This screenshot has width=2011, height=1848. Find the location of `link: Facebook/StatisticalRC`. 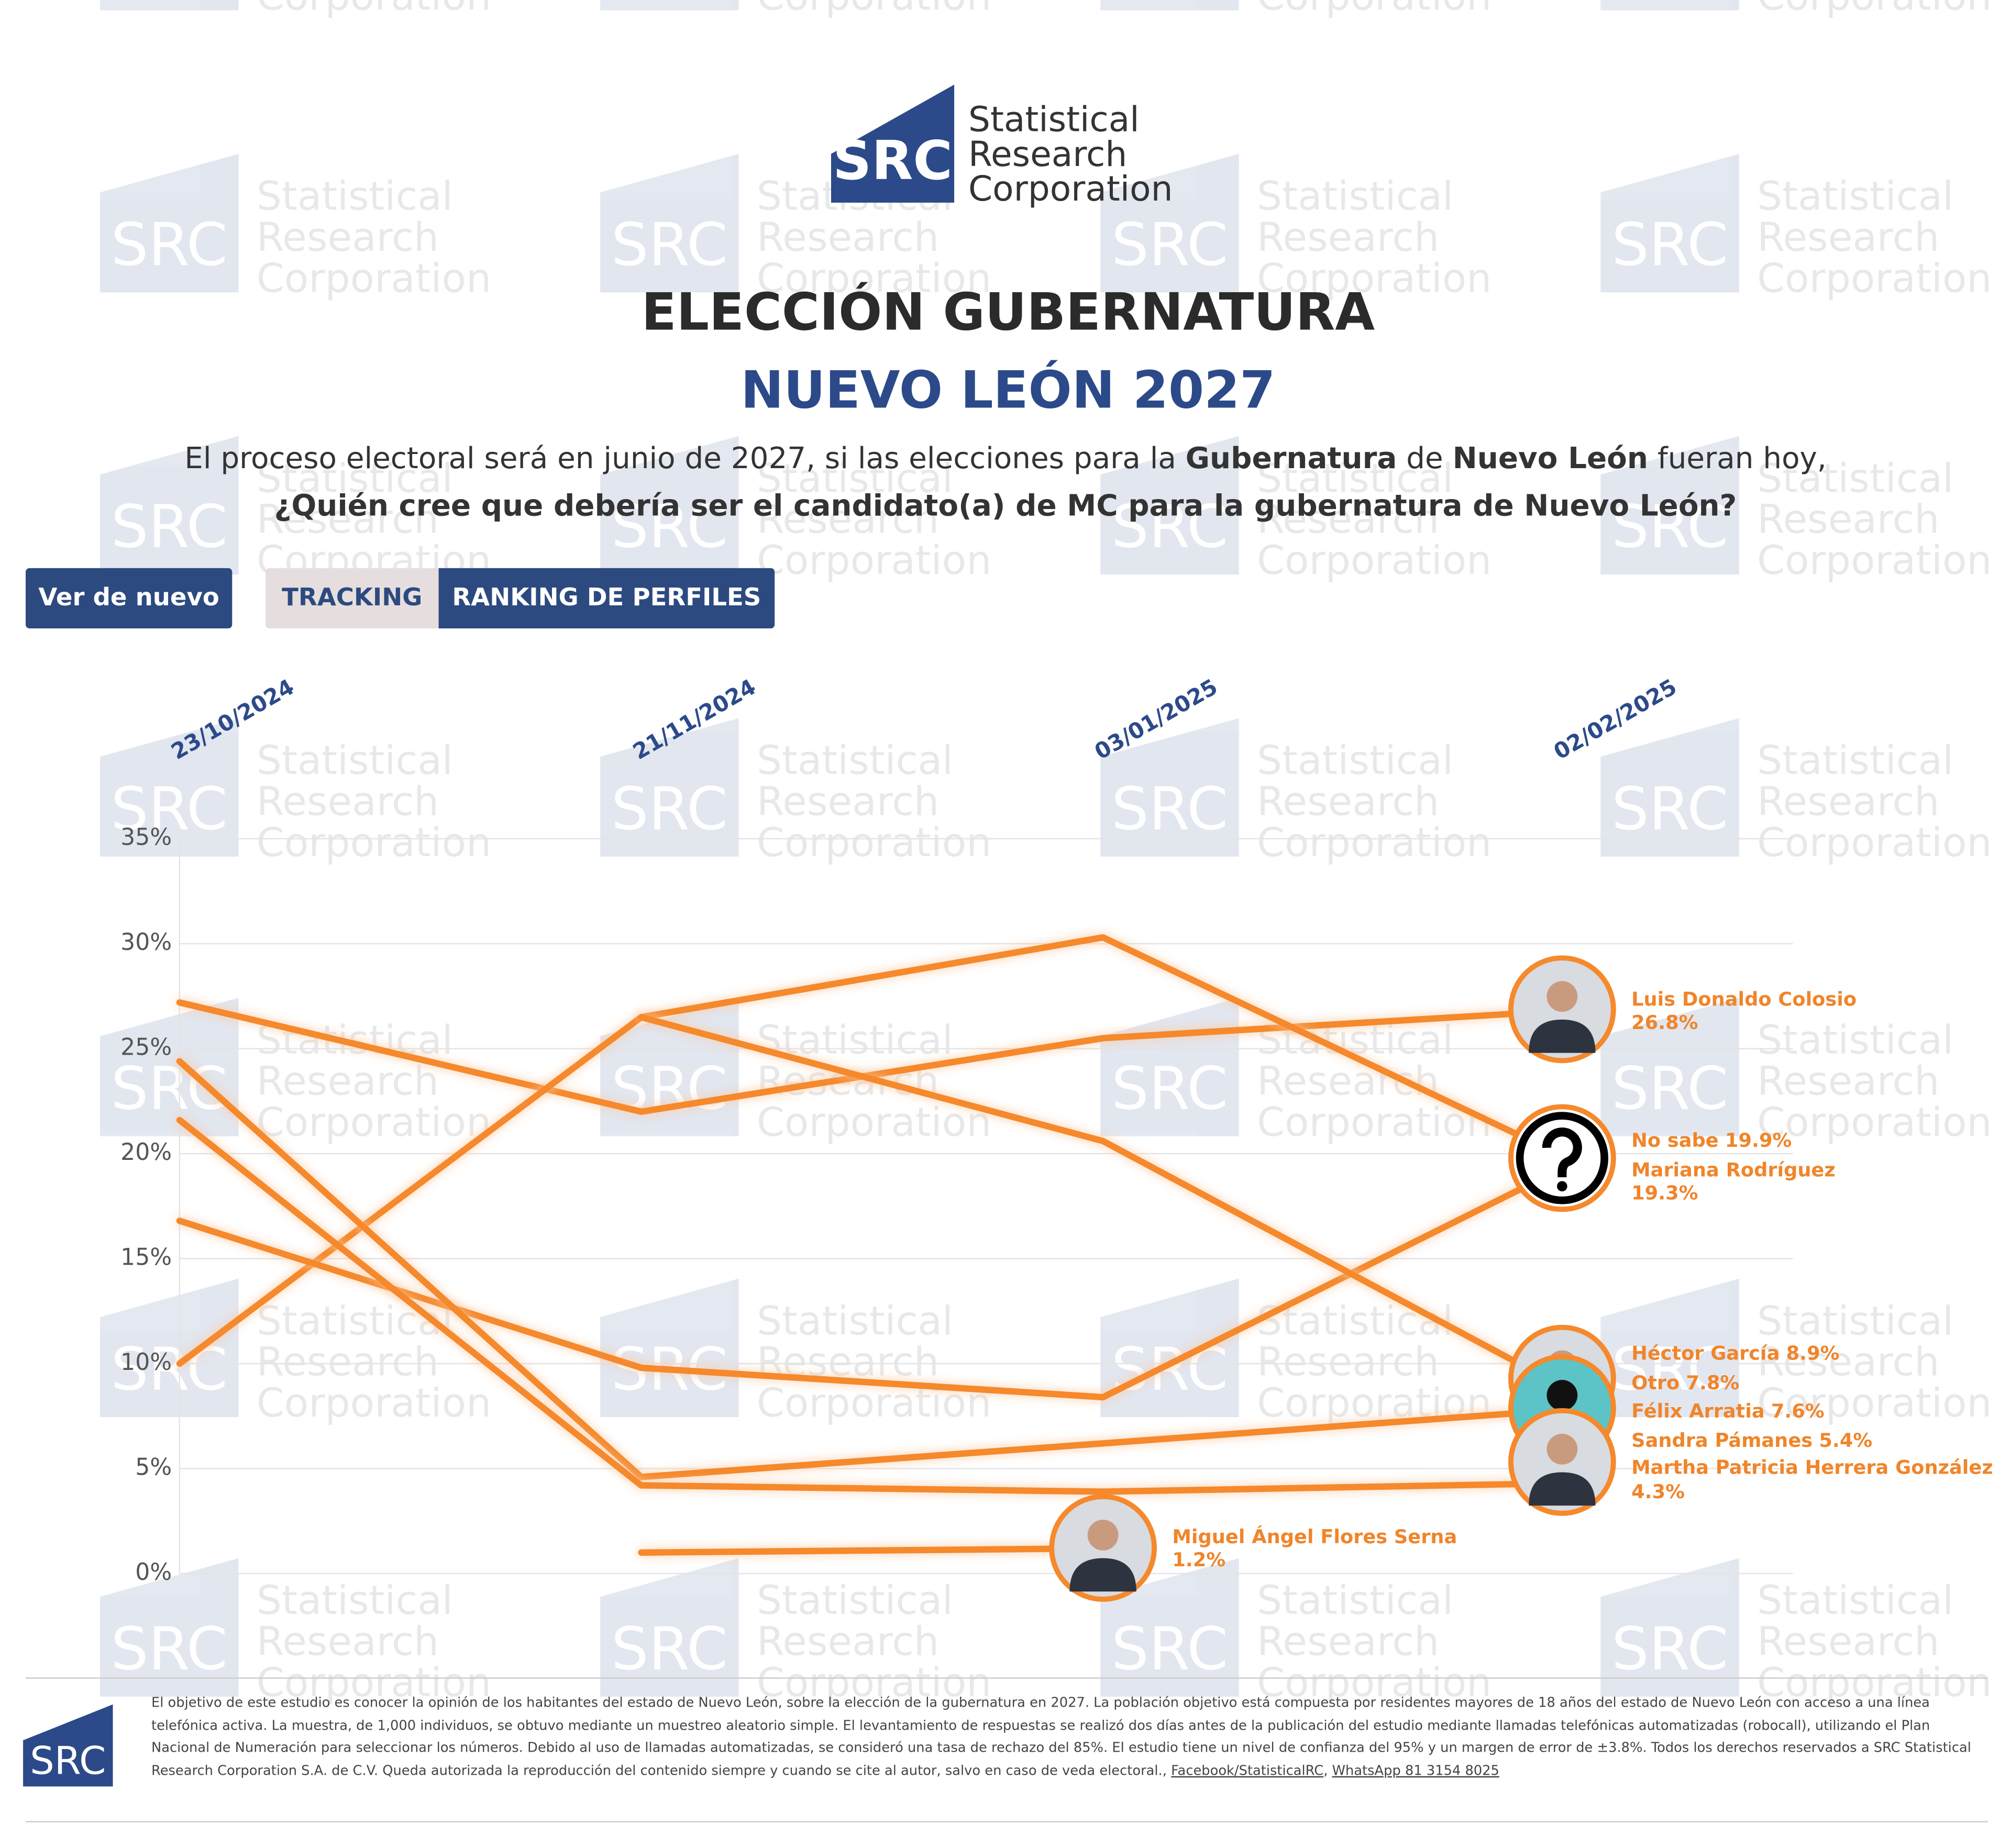

link: Facebook/StatisticalRC is located at coordinates (1247, 1770).